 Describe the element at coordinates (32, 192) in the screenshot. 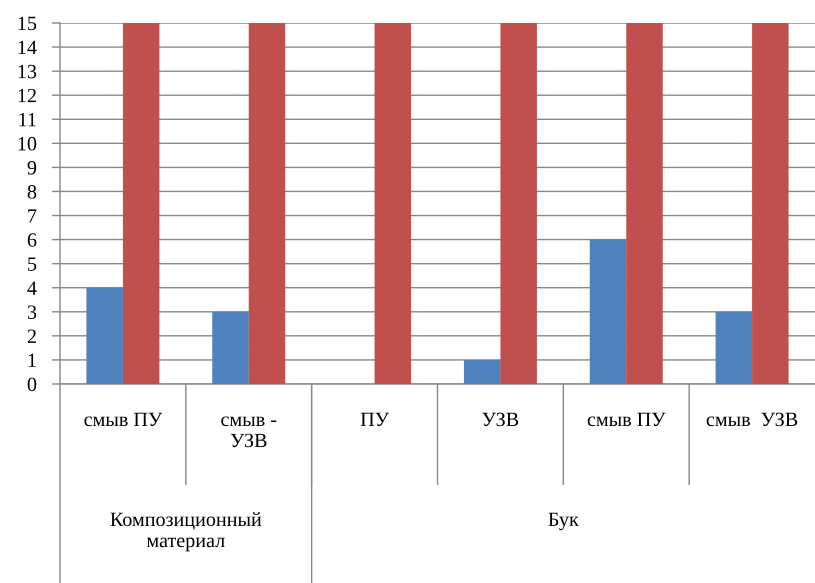

I see `y-tick-label: 8` at that location.